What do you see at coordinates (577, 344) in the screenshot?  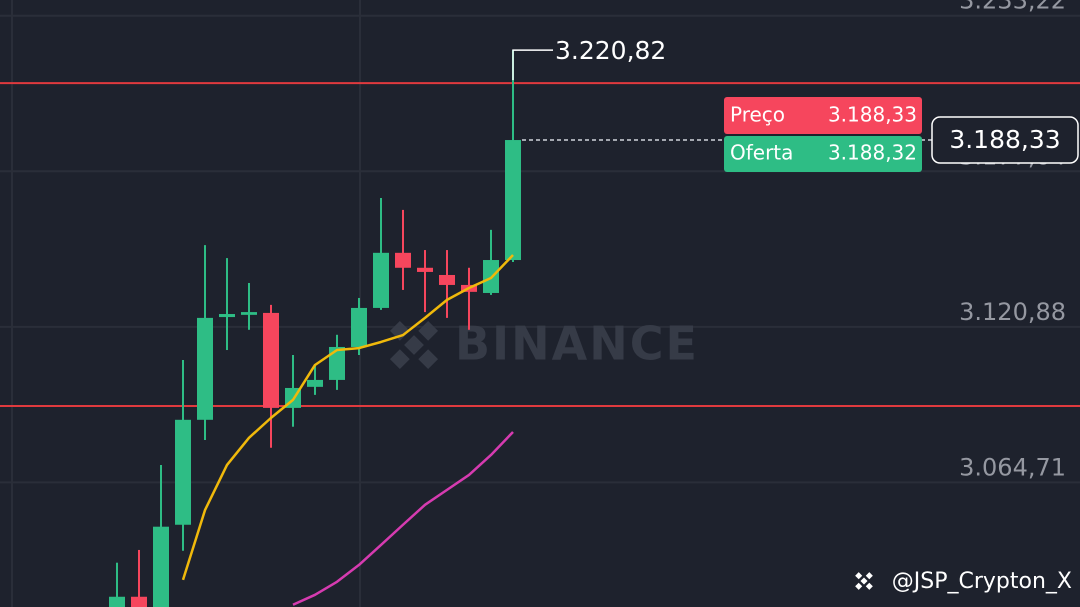 I see `watermark-text: BINANCE` at bounding box center [577, 344].